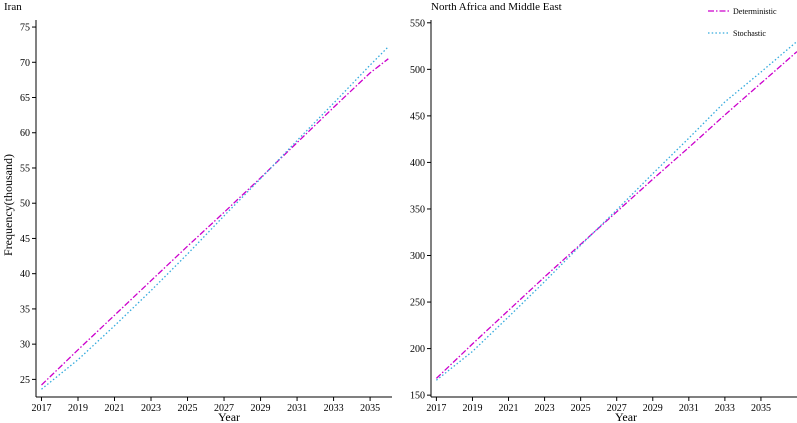 This screenshot has height=423, width=797. What do you see at coordinates (25, 204) in the screenshot?
I see `y-tick-label: 50` at bounding box center [25, 204].